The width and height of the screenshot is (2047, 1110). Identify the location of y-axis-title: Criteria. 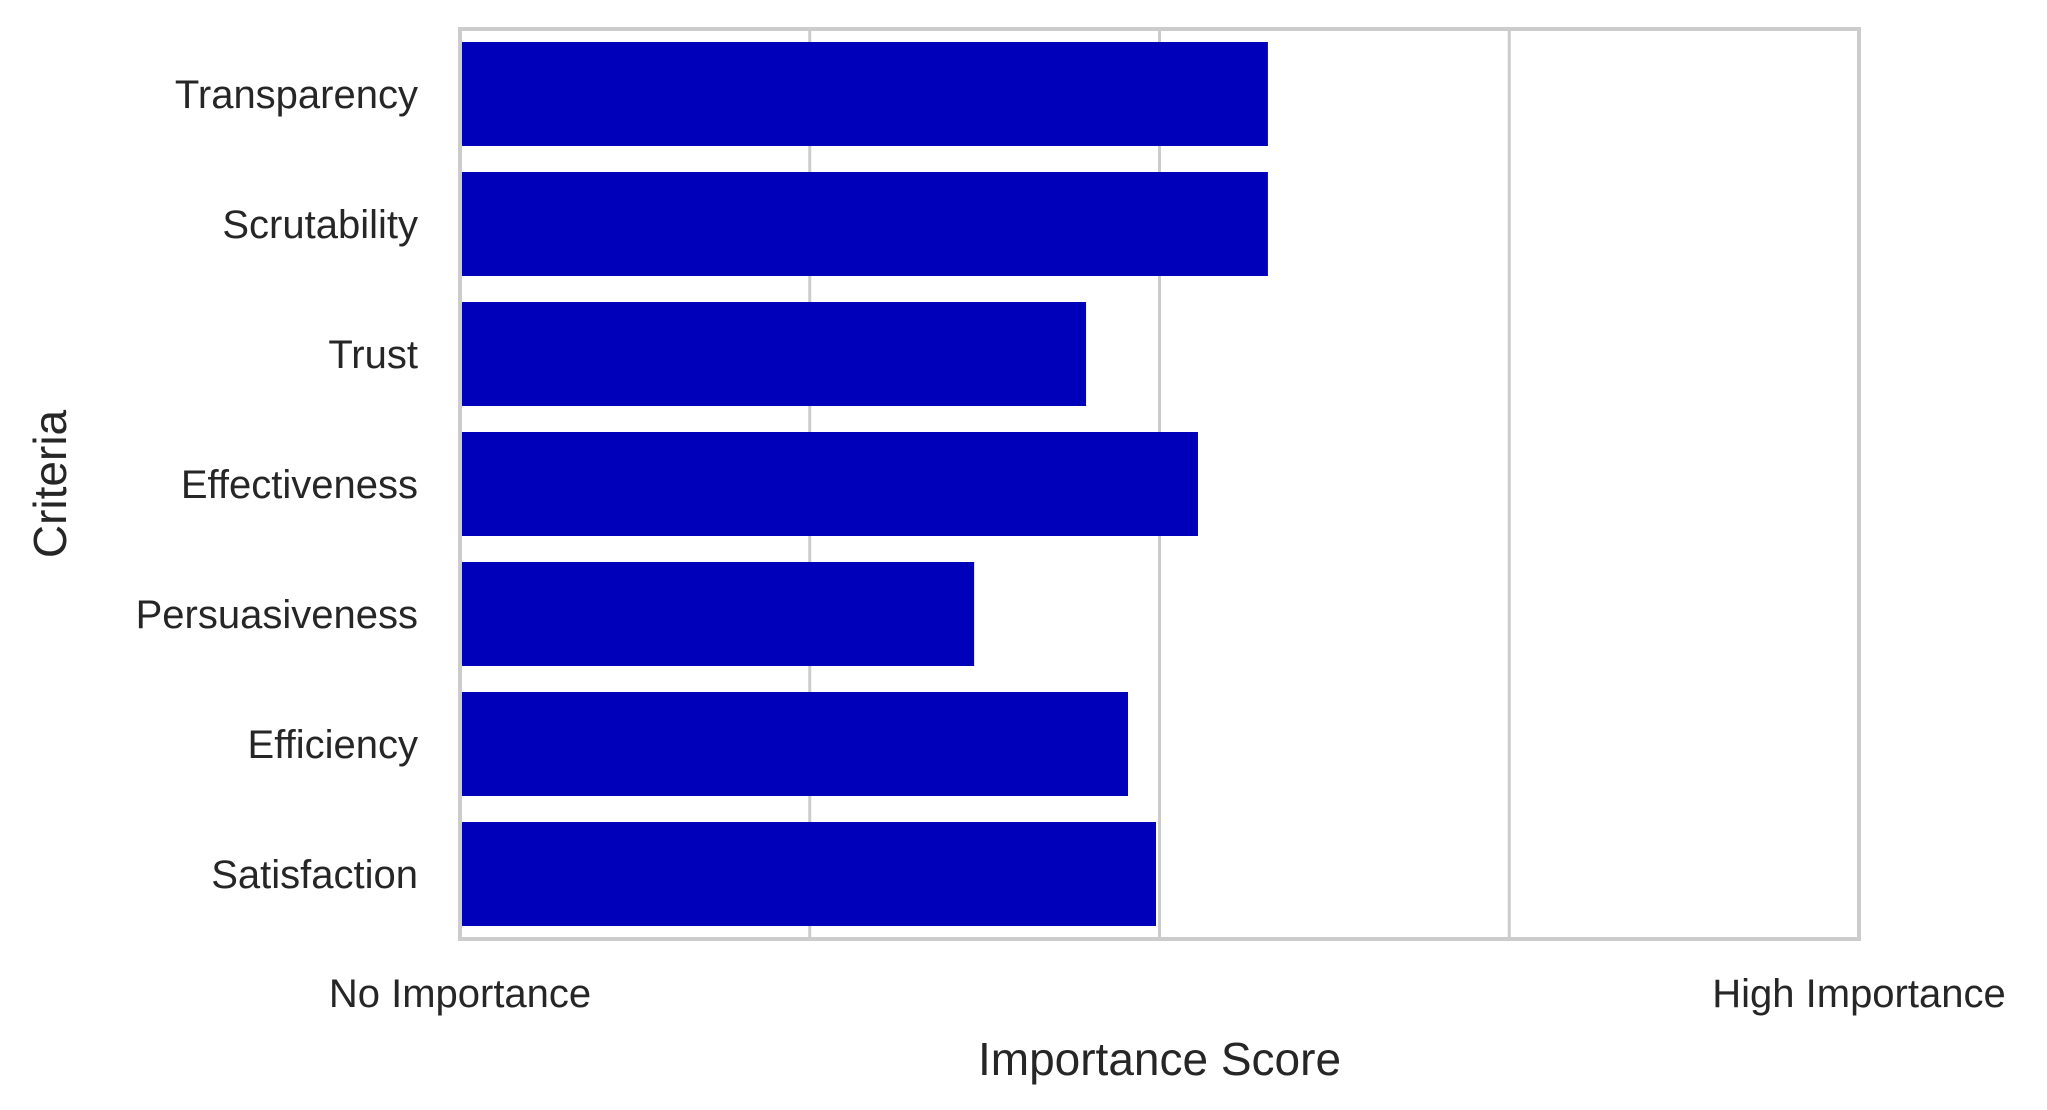
(50, 483).